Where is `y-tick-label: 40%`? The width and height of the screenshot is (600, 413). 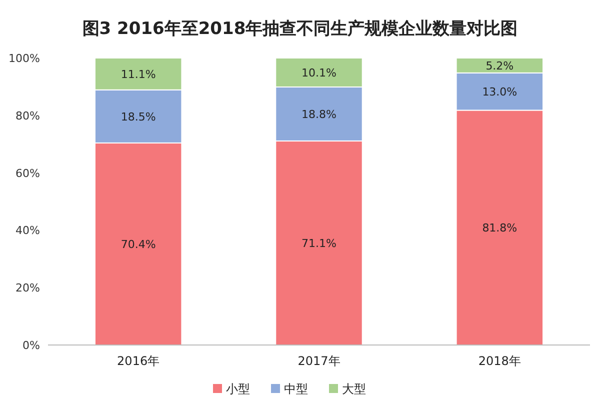 y-tick-label: 40% is located at coordinates (28, 231).